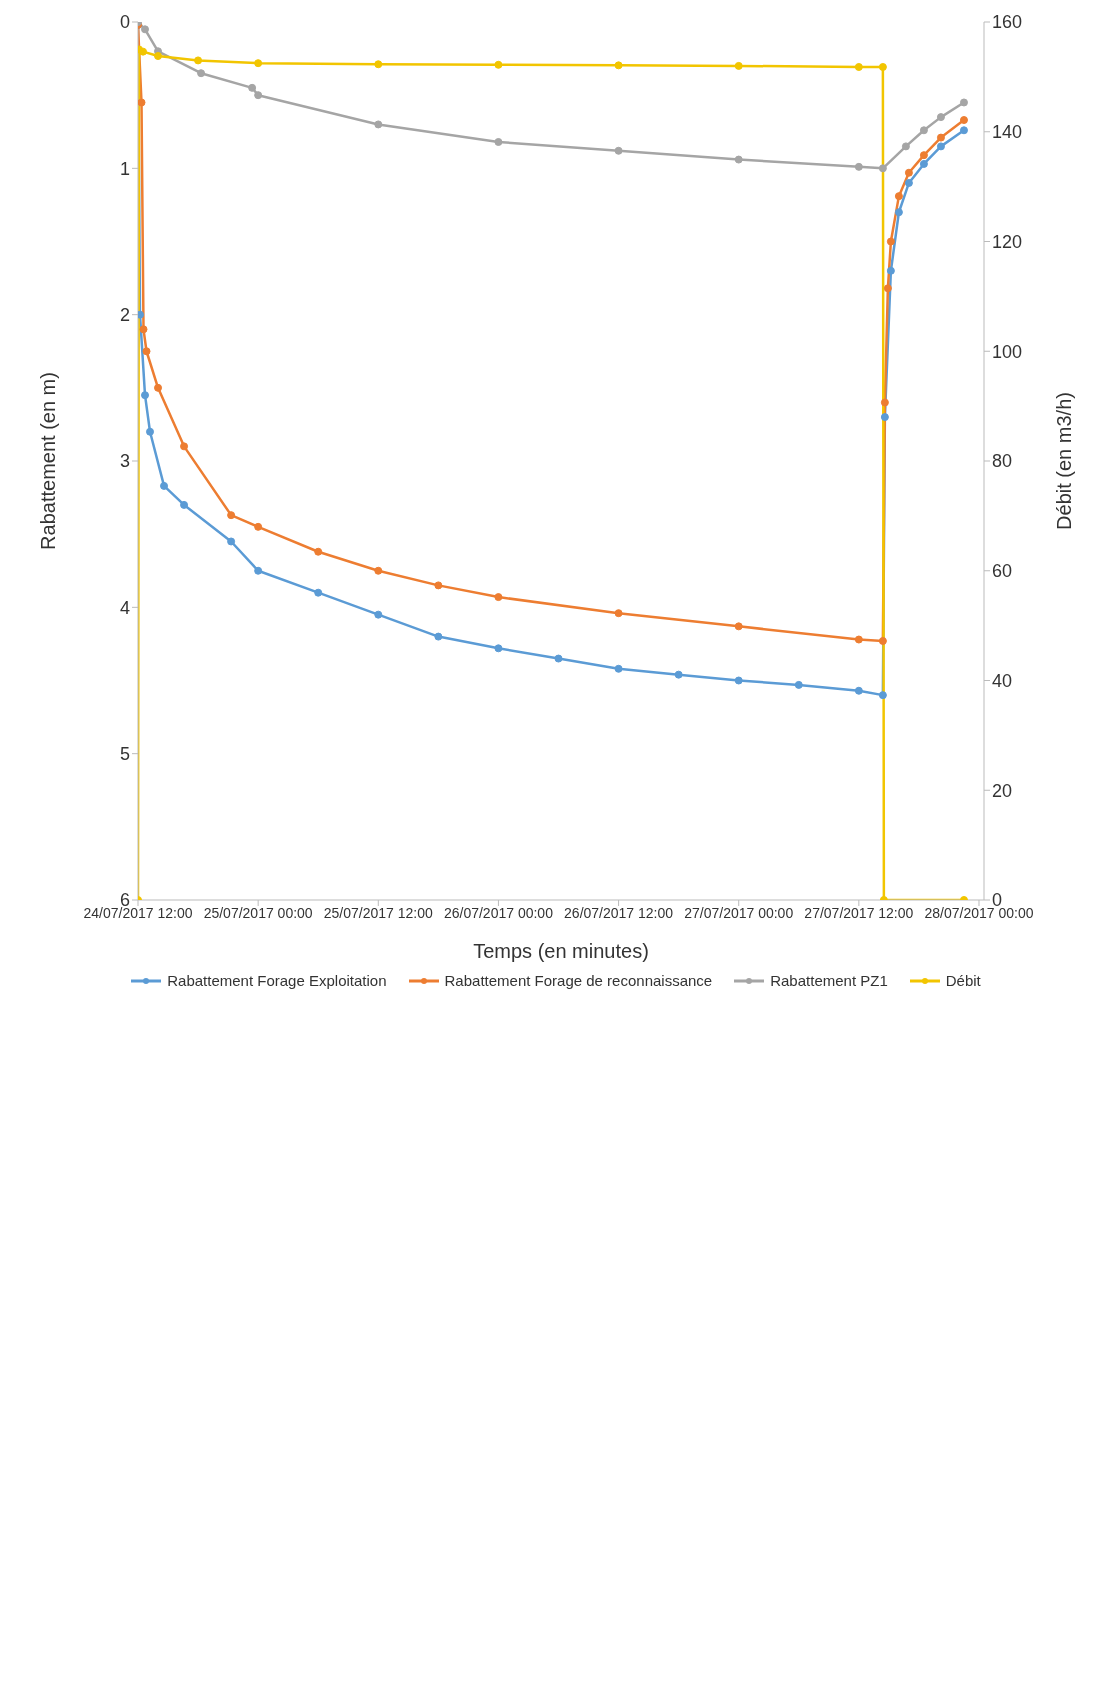 This screenshot has width=1112, height=1696. I want to click on y2-tick-label: 80, so click(1002, 461).